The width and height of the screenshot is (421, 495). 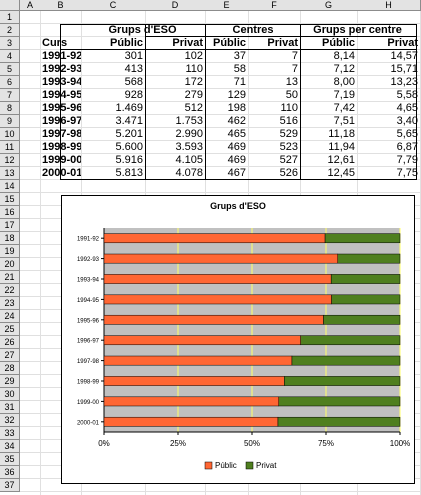 What do you see at coordinates (407, 108) in the screenshot?
I see `table-cell: 4,65` at bounding box center [407, 108].